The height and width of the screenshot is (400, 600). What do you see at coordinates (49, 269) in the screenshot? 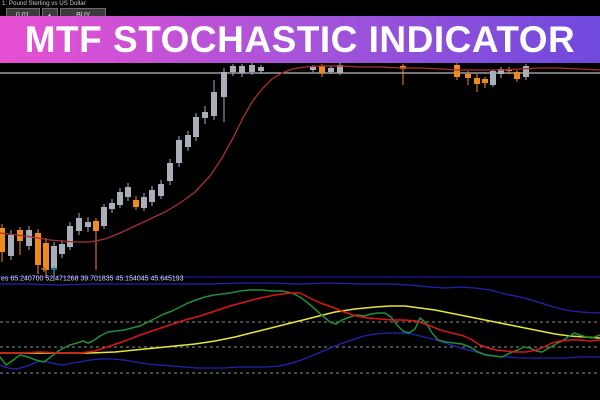
I see `trade-markers` at bounding box center [49, 269].